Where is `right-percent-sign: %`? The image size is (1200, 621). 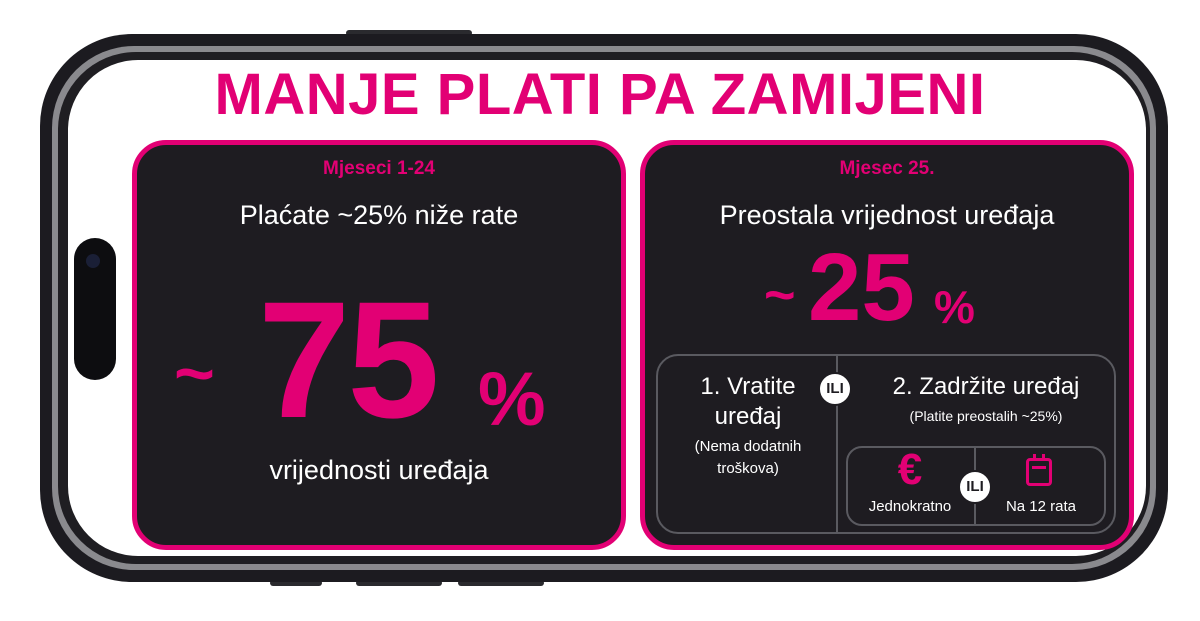
right-percent-sign: % is located at coordinates (954, 307).